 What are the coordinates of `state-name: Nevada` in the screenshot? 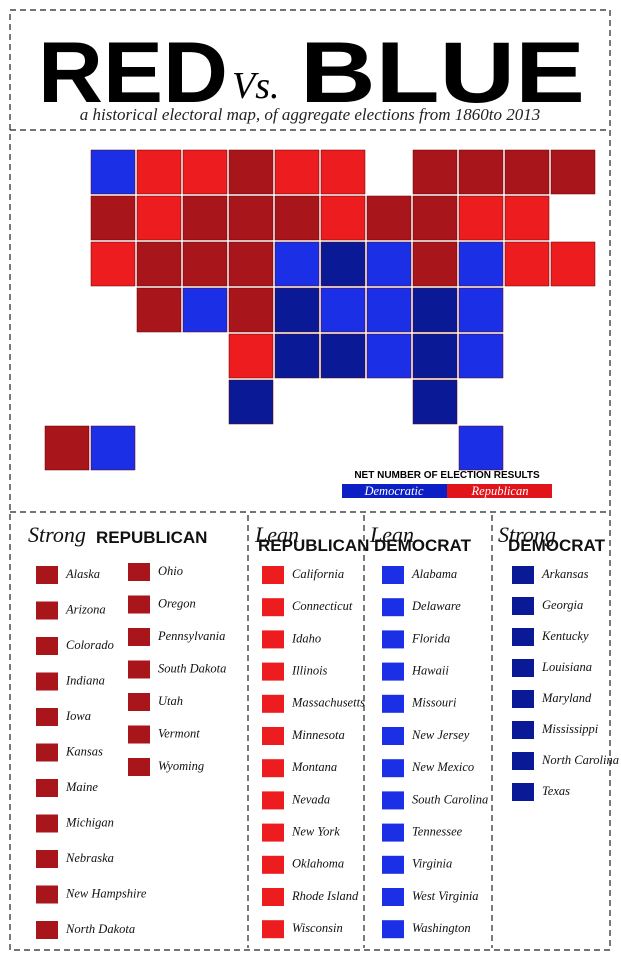 It's located at (310, 799).